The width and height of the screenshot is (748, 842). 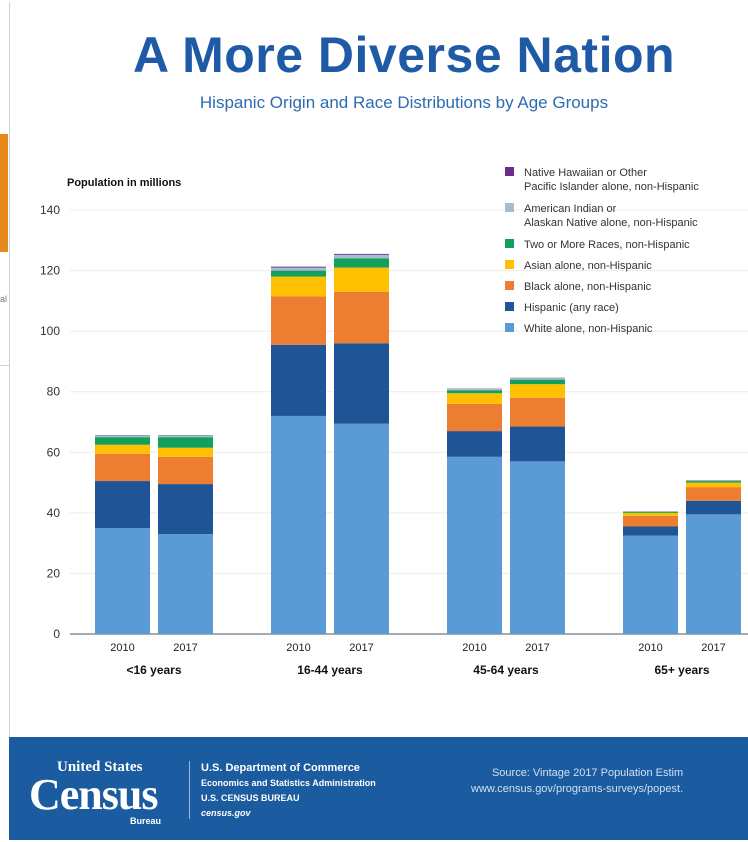 I want to click on legend-label: Pacific Islander alone, non-Hispanic, so click(x=611, y=187).